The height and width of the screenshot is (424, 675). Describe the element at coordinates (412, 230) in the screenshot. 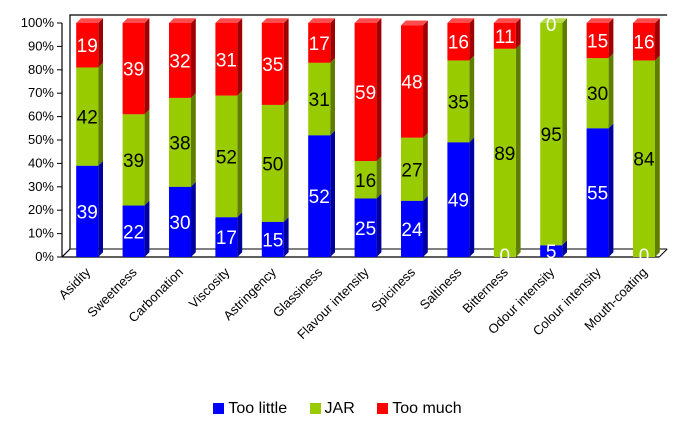

I see `data-label: 24` at that location.